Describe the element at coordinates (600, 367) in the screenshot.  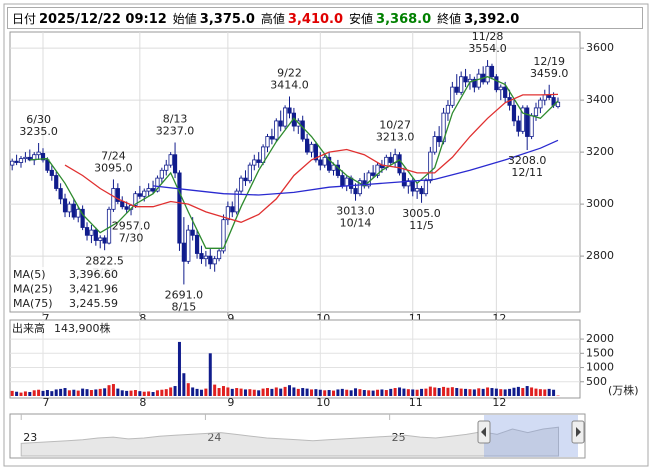
I see `y-tick-label: 1000` at that location.